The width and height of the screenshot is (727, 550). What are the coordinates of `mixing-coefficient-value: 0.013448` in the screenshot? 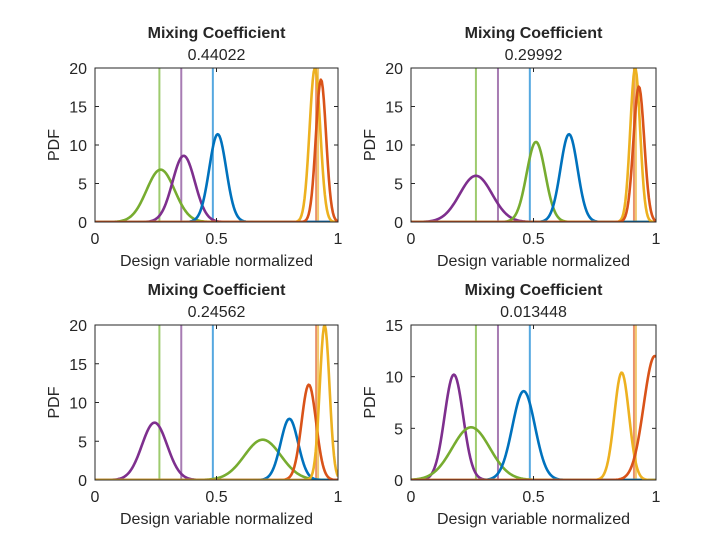 It's located at (533, 312).